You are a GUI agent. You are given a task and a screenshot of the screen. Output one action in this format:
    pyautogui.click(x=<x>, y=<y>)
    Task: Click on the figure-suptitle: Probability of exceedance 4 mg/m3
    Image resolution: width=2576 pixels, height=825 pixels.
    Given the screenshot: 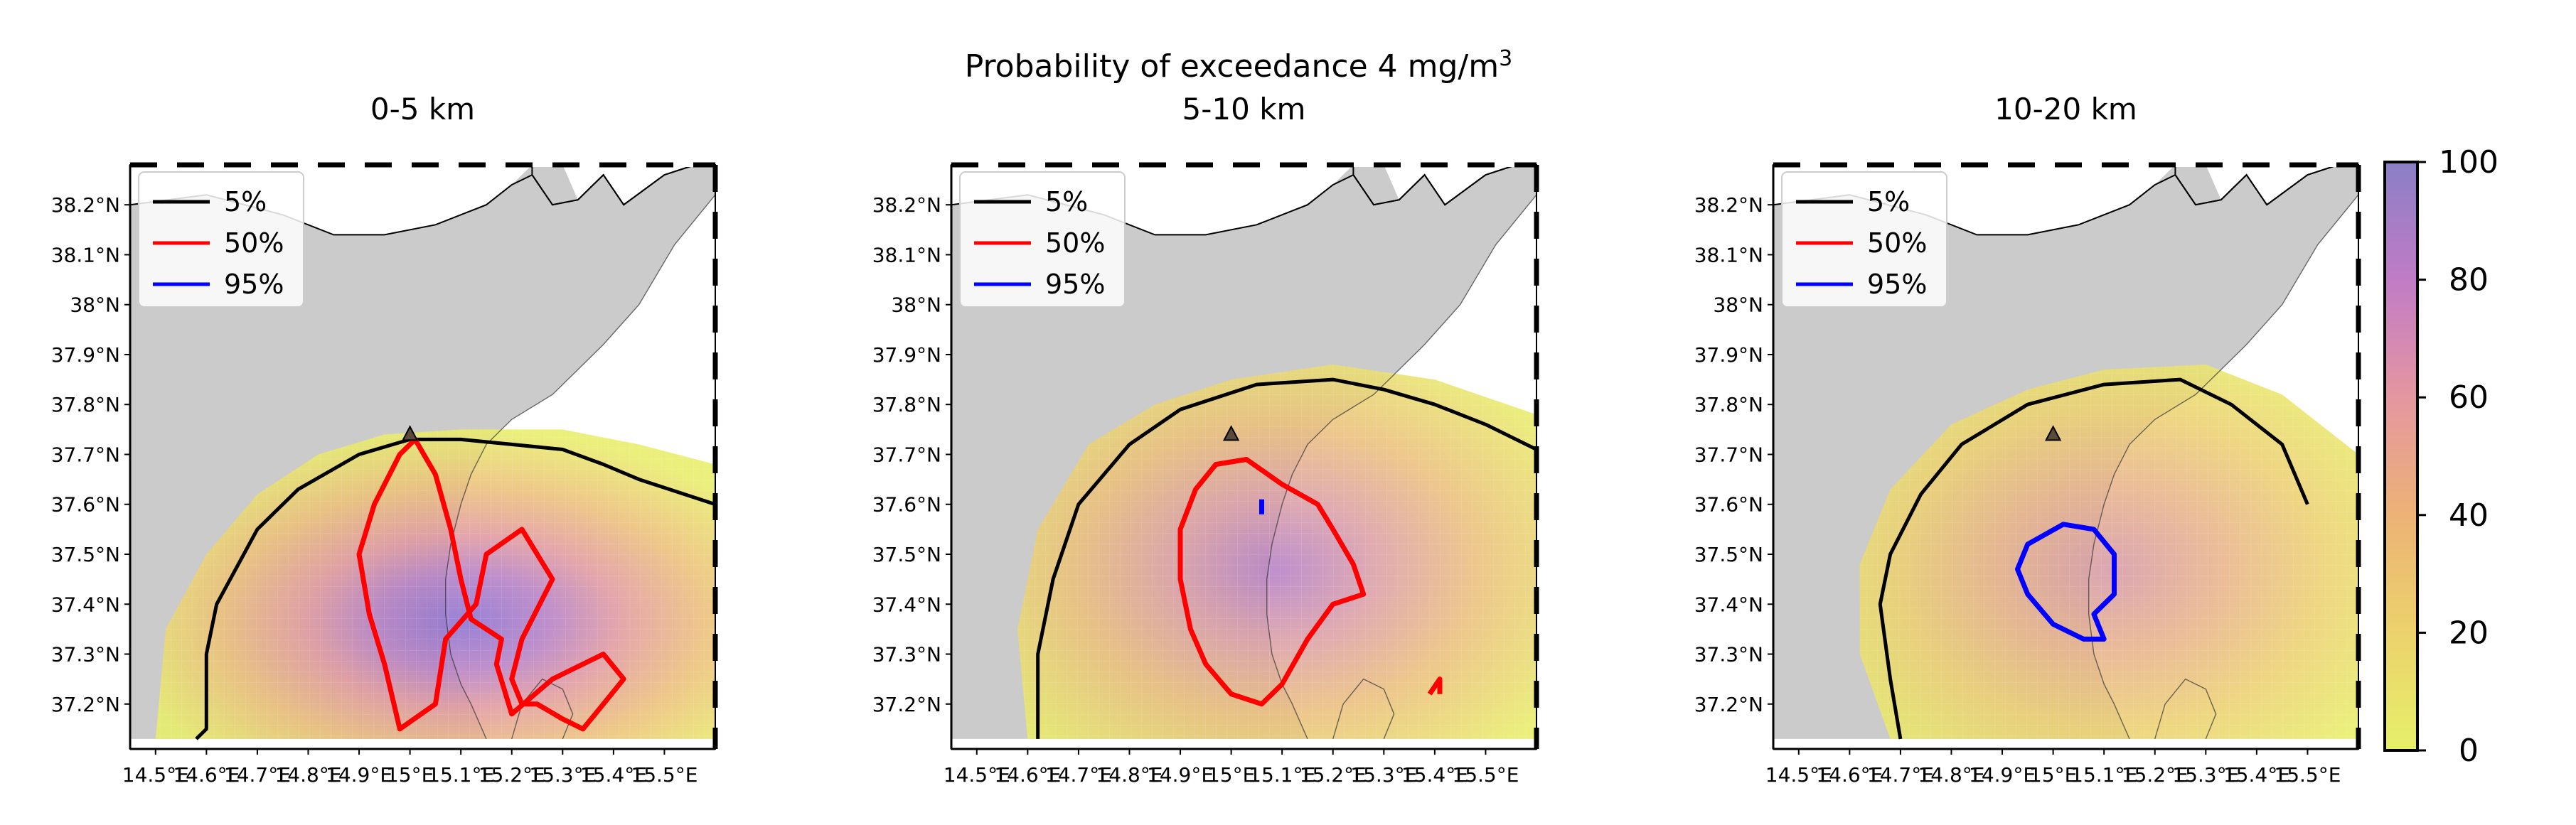 What is the action you would take?
    pyautogui.click(x=1238, y=65)
    